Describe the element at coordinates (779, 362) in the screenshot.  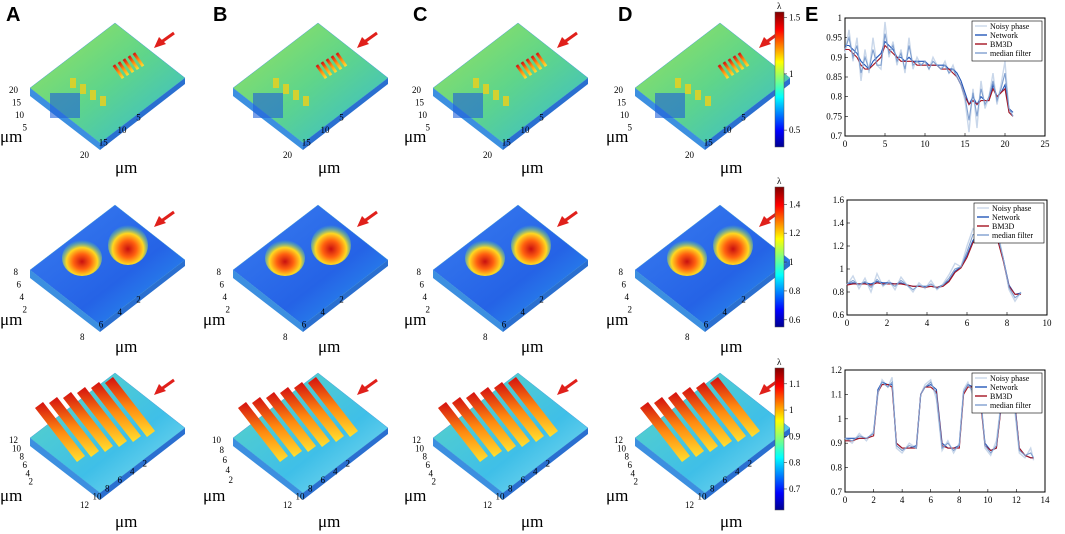
I see `colorbar-label: λ` at that location.